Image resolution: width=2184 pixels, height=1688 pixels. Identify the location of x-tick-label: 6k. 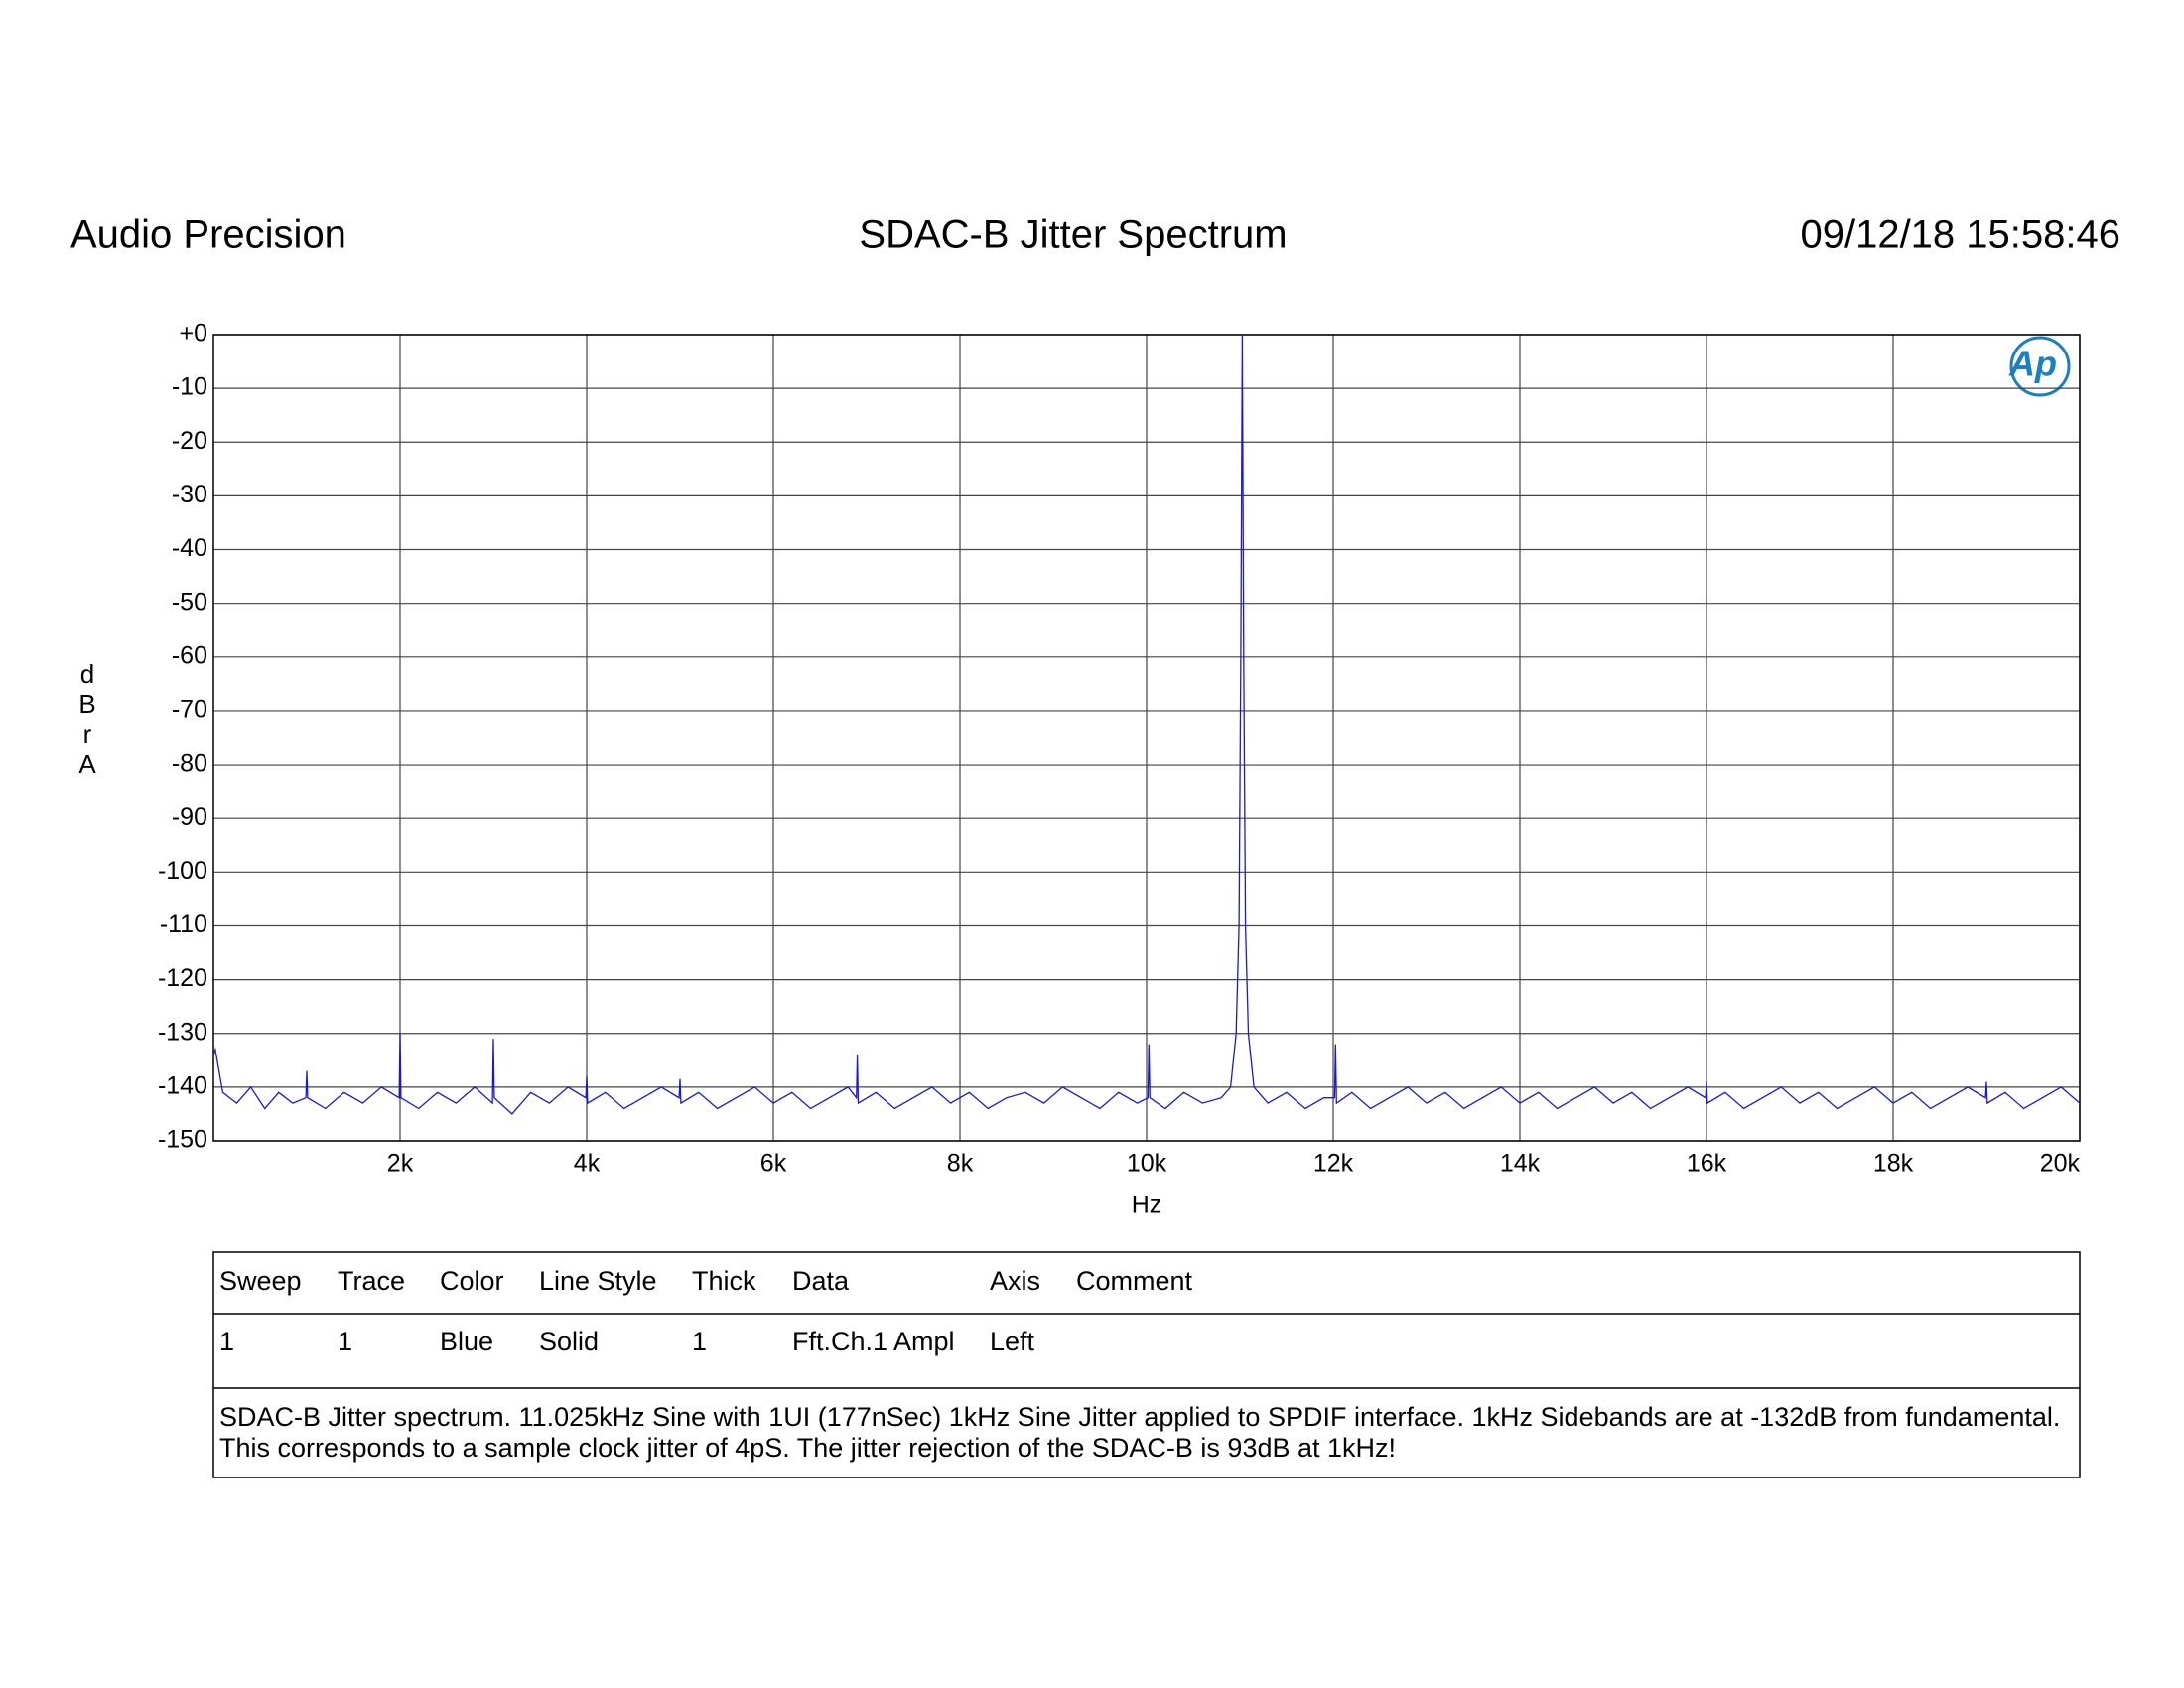
(773, 1164).